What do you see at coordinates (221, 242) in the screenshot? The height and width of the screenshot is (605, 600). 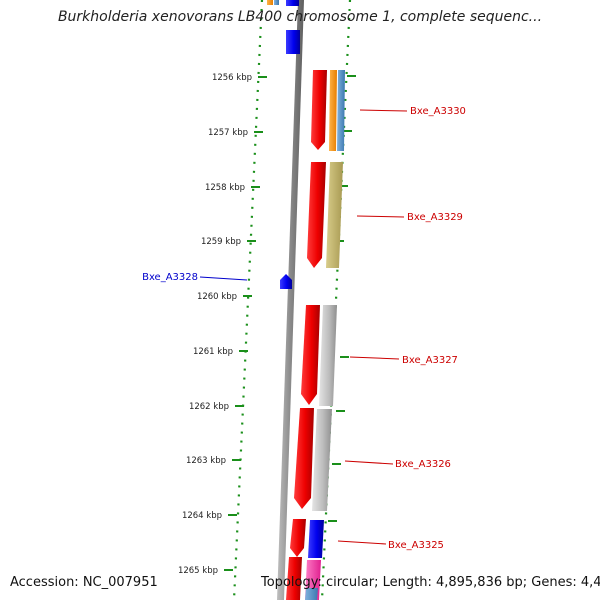 I see `tick-label: 1259 kbp` at bounding box center [221, 242].